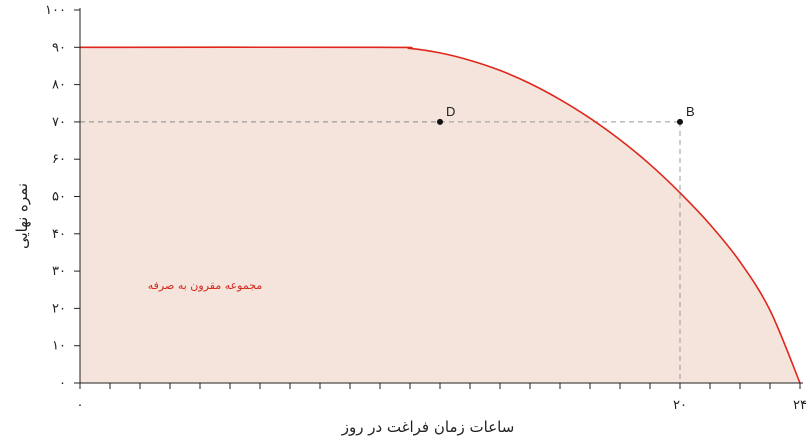  Describe the element at coordinates (59, 308) in the screenshot. I see `y-tick-label-20: ۲۰` at that location.